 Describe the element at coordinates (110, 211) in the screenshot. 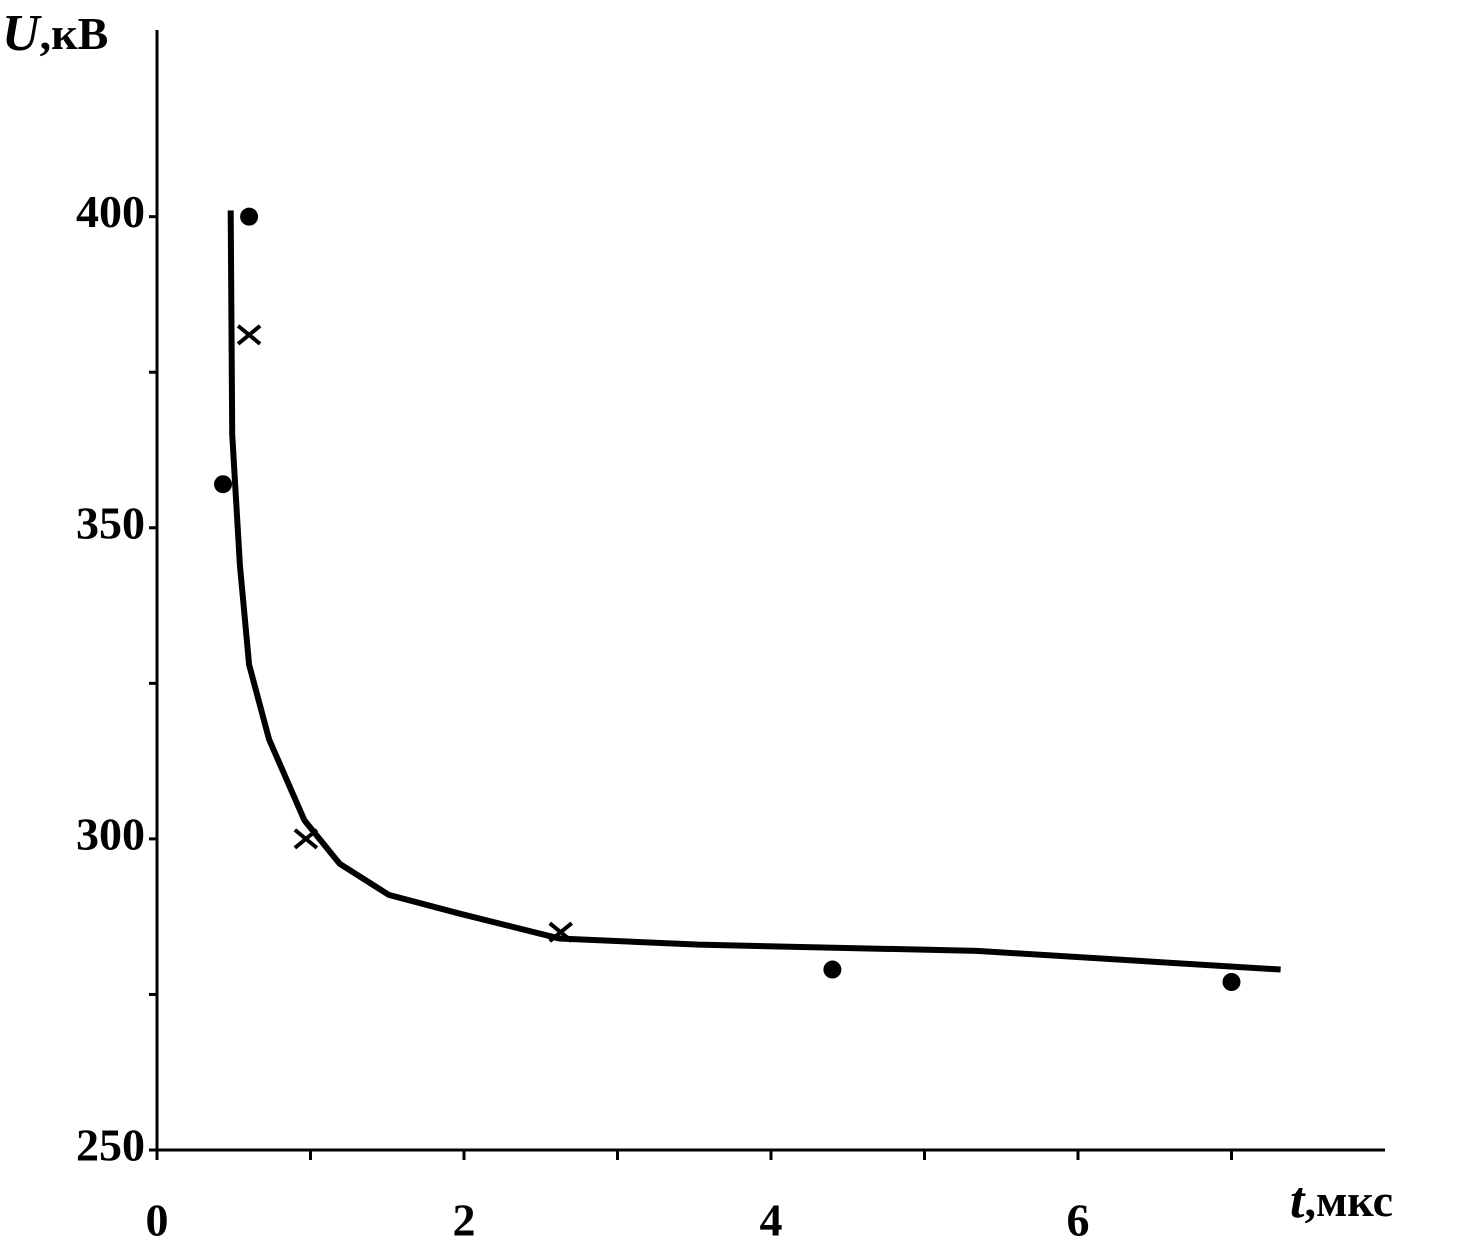

I see `y-tick-label: 400` at that location.